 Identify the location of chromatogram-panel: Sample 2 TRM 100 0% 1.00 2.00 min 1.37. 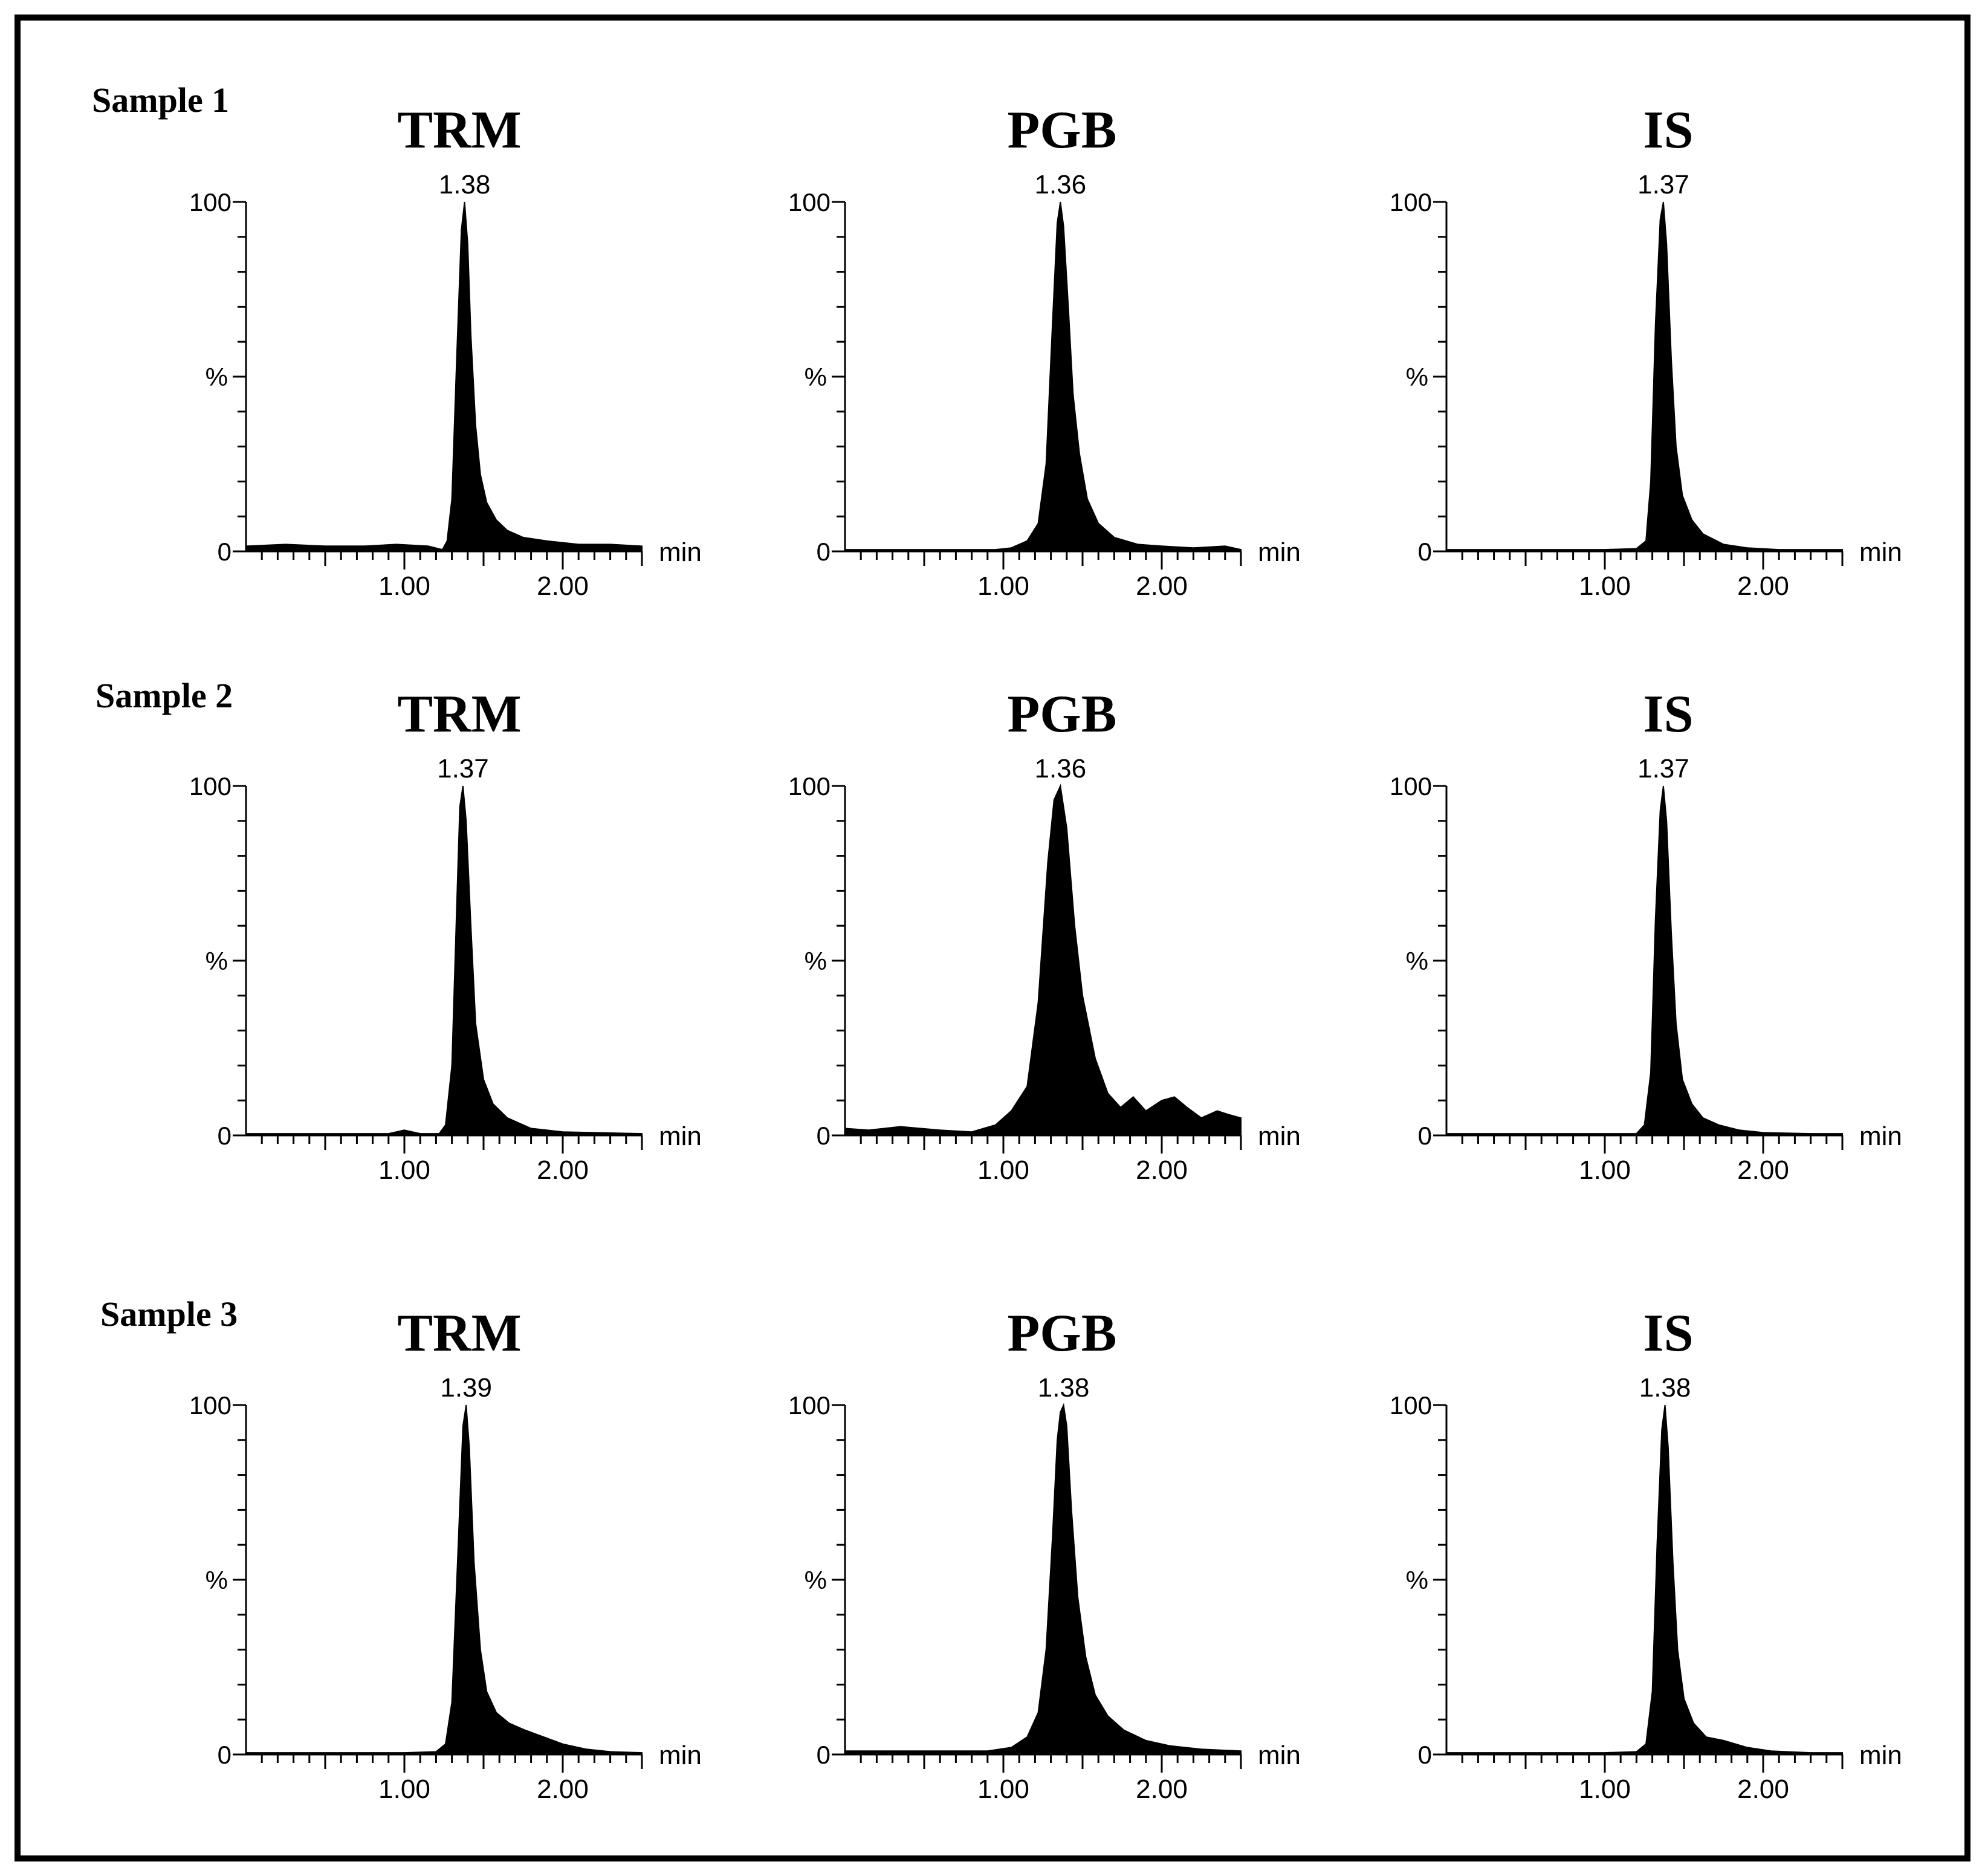
(399, 930).